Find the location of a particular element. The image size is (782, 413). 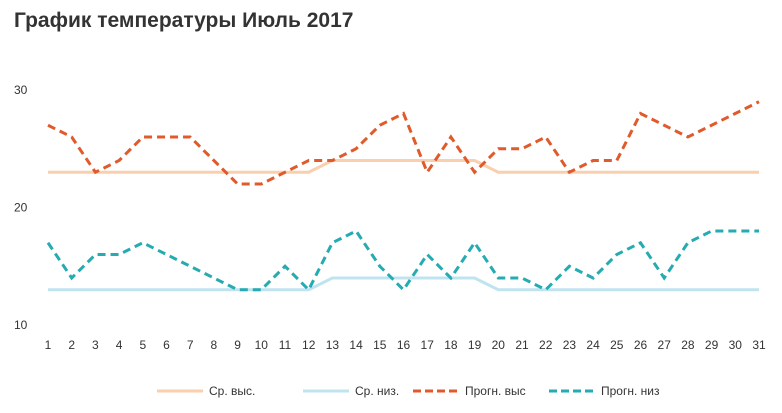

y-tick-label: 10 is located at coordinates (21, 325).